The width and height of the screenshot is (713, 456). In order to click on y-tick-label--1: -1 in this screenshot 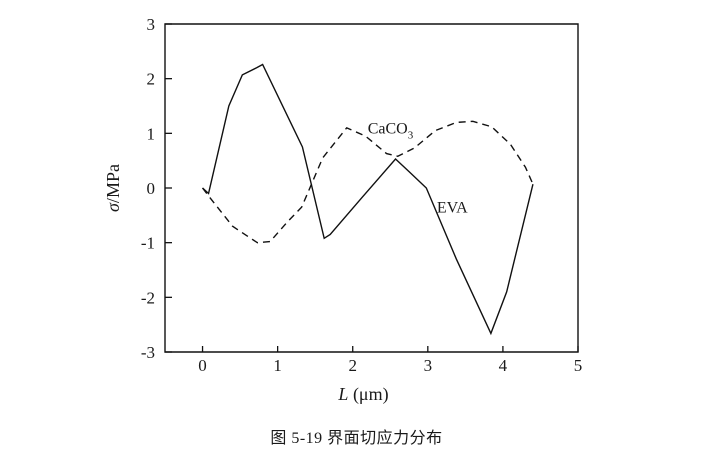, I will do `click(148, 243)`.